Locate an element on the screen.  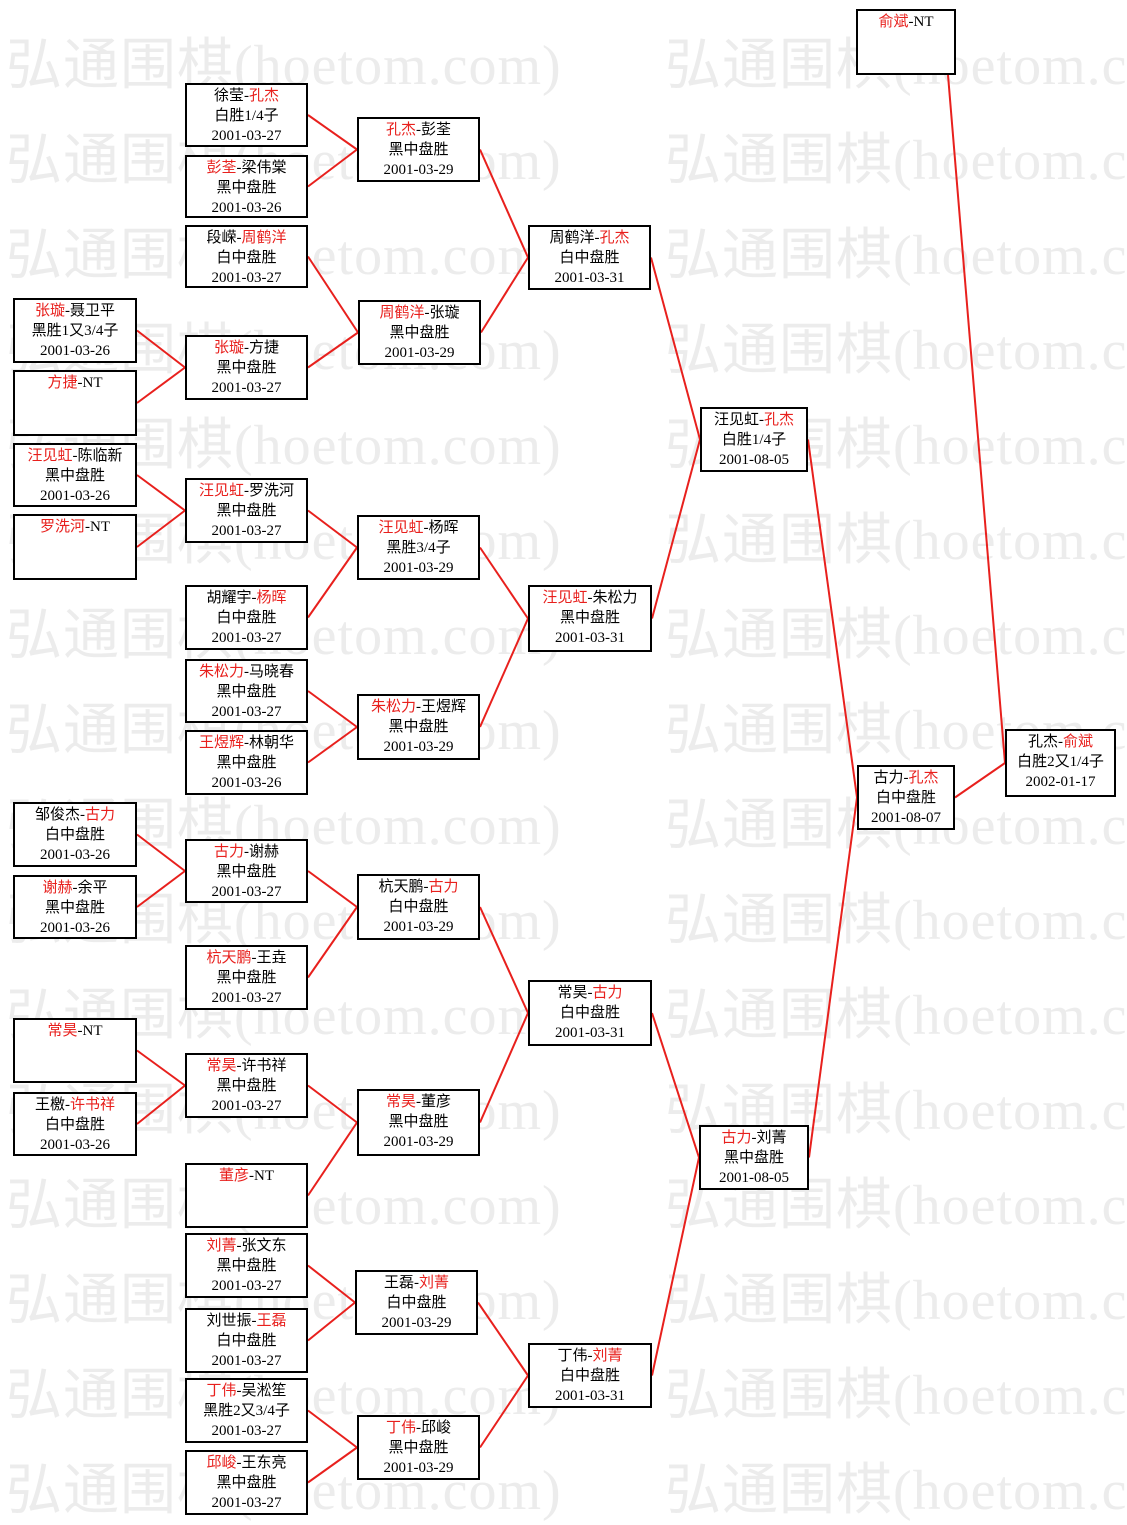
match-players: 周鹤洋-张璇 is located at coordinates (419, 313).